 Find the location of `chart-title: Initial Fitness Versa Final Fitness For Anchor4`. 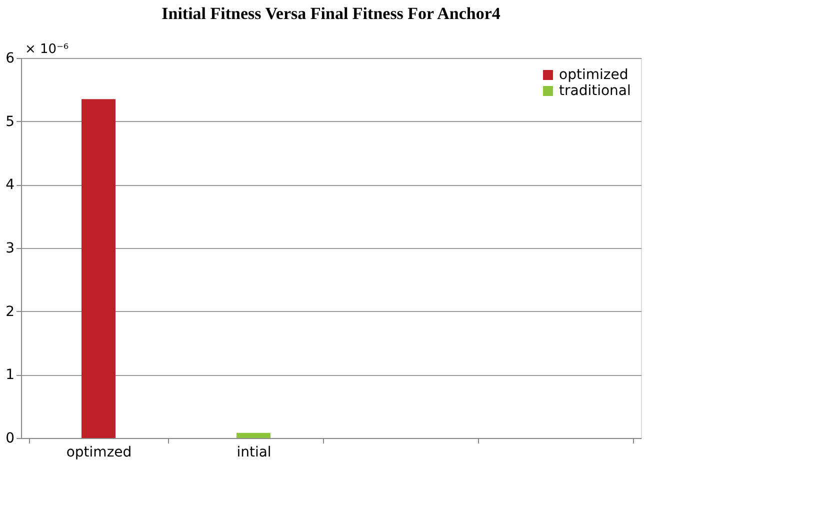

chart-title: Initial Fitness Versa Final Fitness For Anchor4 is located at coordinates (331, 13).